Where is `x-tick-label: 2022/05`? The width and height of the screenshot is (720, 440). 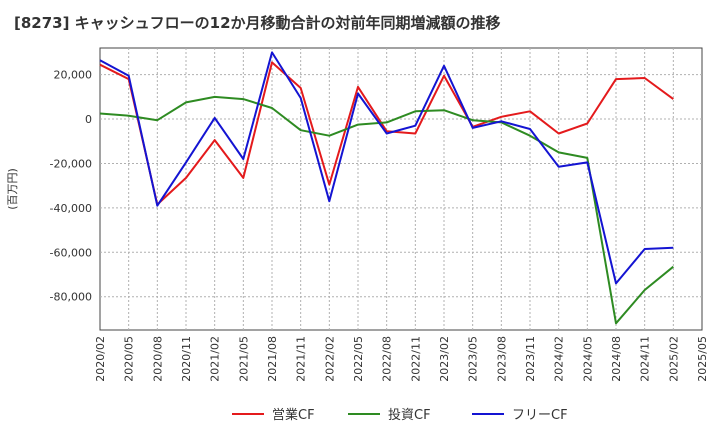 x-tick-label: 2022/05 is located at coordinates (358, 359).